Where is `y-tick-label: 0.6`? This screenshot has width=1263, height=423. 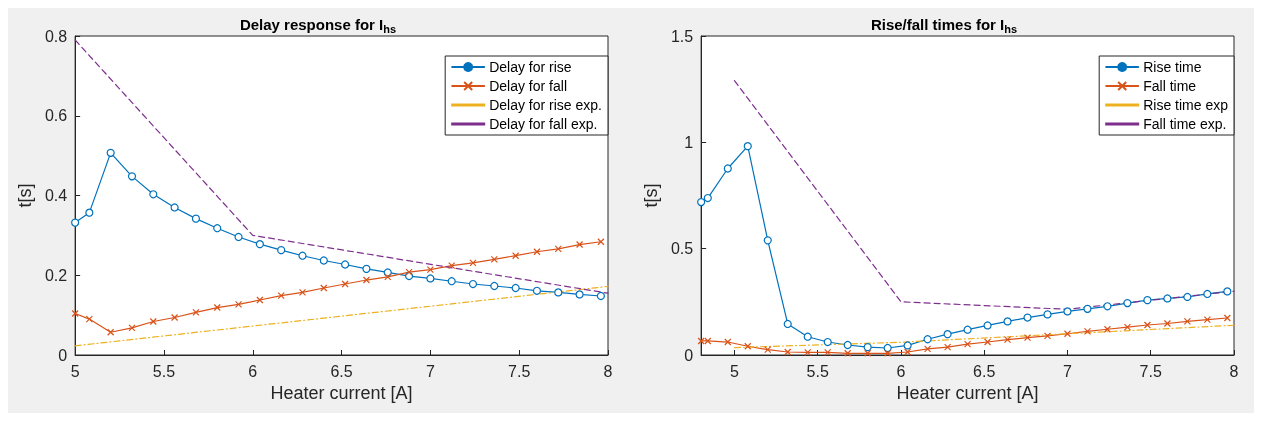
y-tick-label: 0.6 is located at coordinates (56, 116).